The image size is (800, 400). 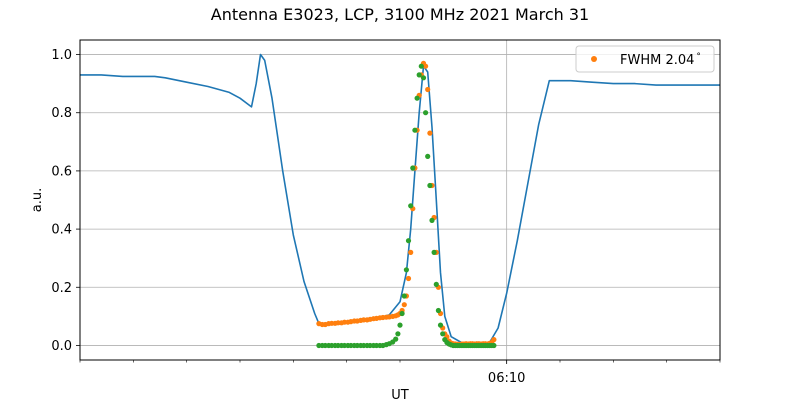 What do you see at coordinates (400, 373) in the screenshot?
I see `x-axis: 06:10` at bounding box center [400, 373].